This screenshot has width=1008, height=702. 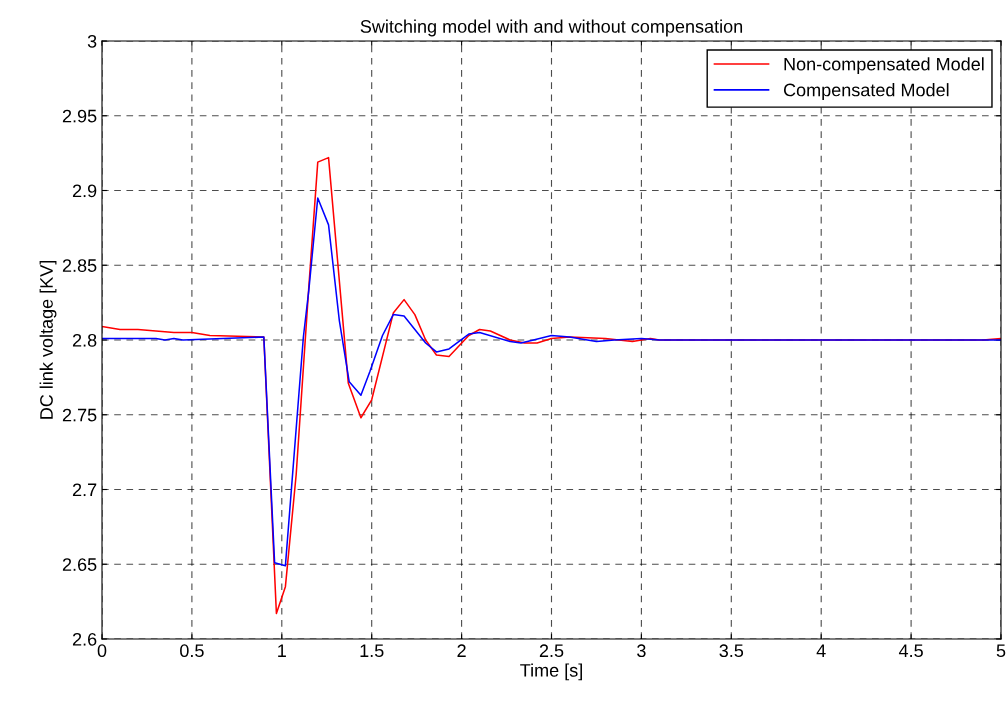 I want to click on x-tick-label: 0.5, so click(x=192, y=651).